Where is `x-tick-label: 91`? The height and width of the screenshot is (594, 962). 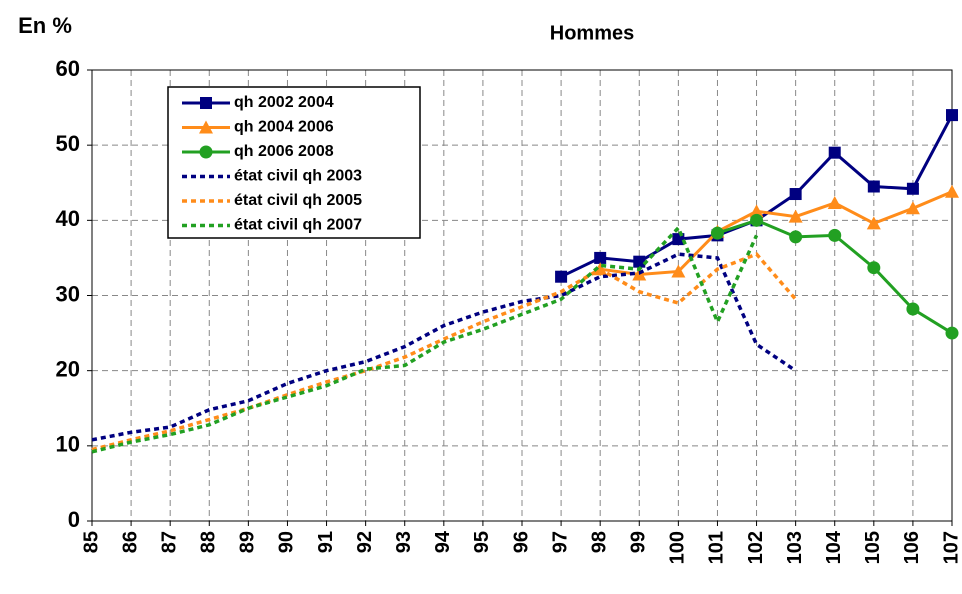 x-tick-label: 91 is located at coordinates (326, 542).